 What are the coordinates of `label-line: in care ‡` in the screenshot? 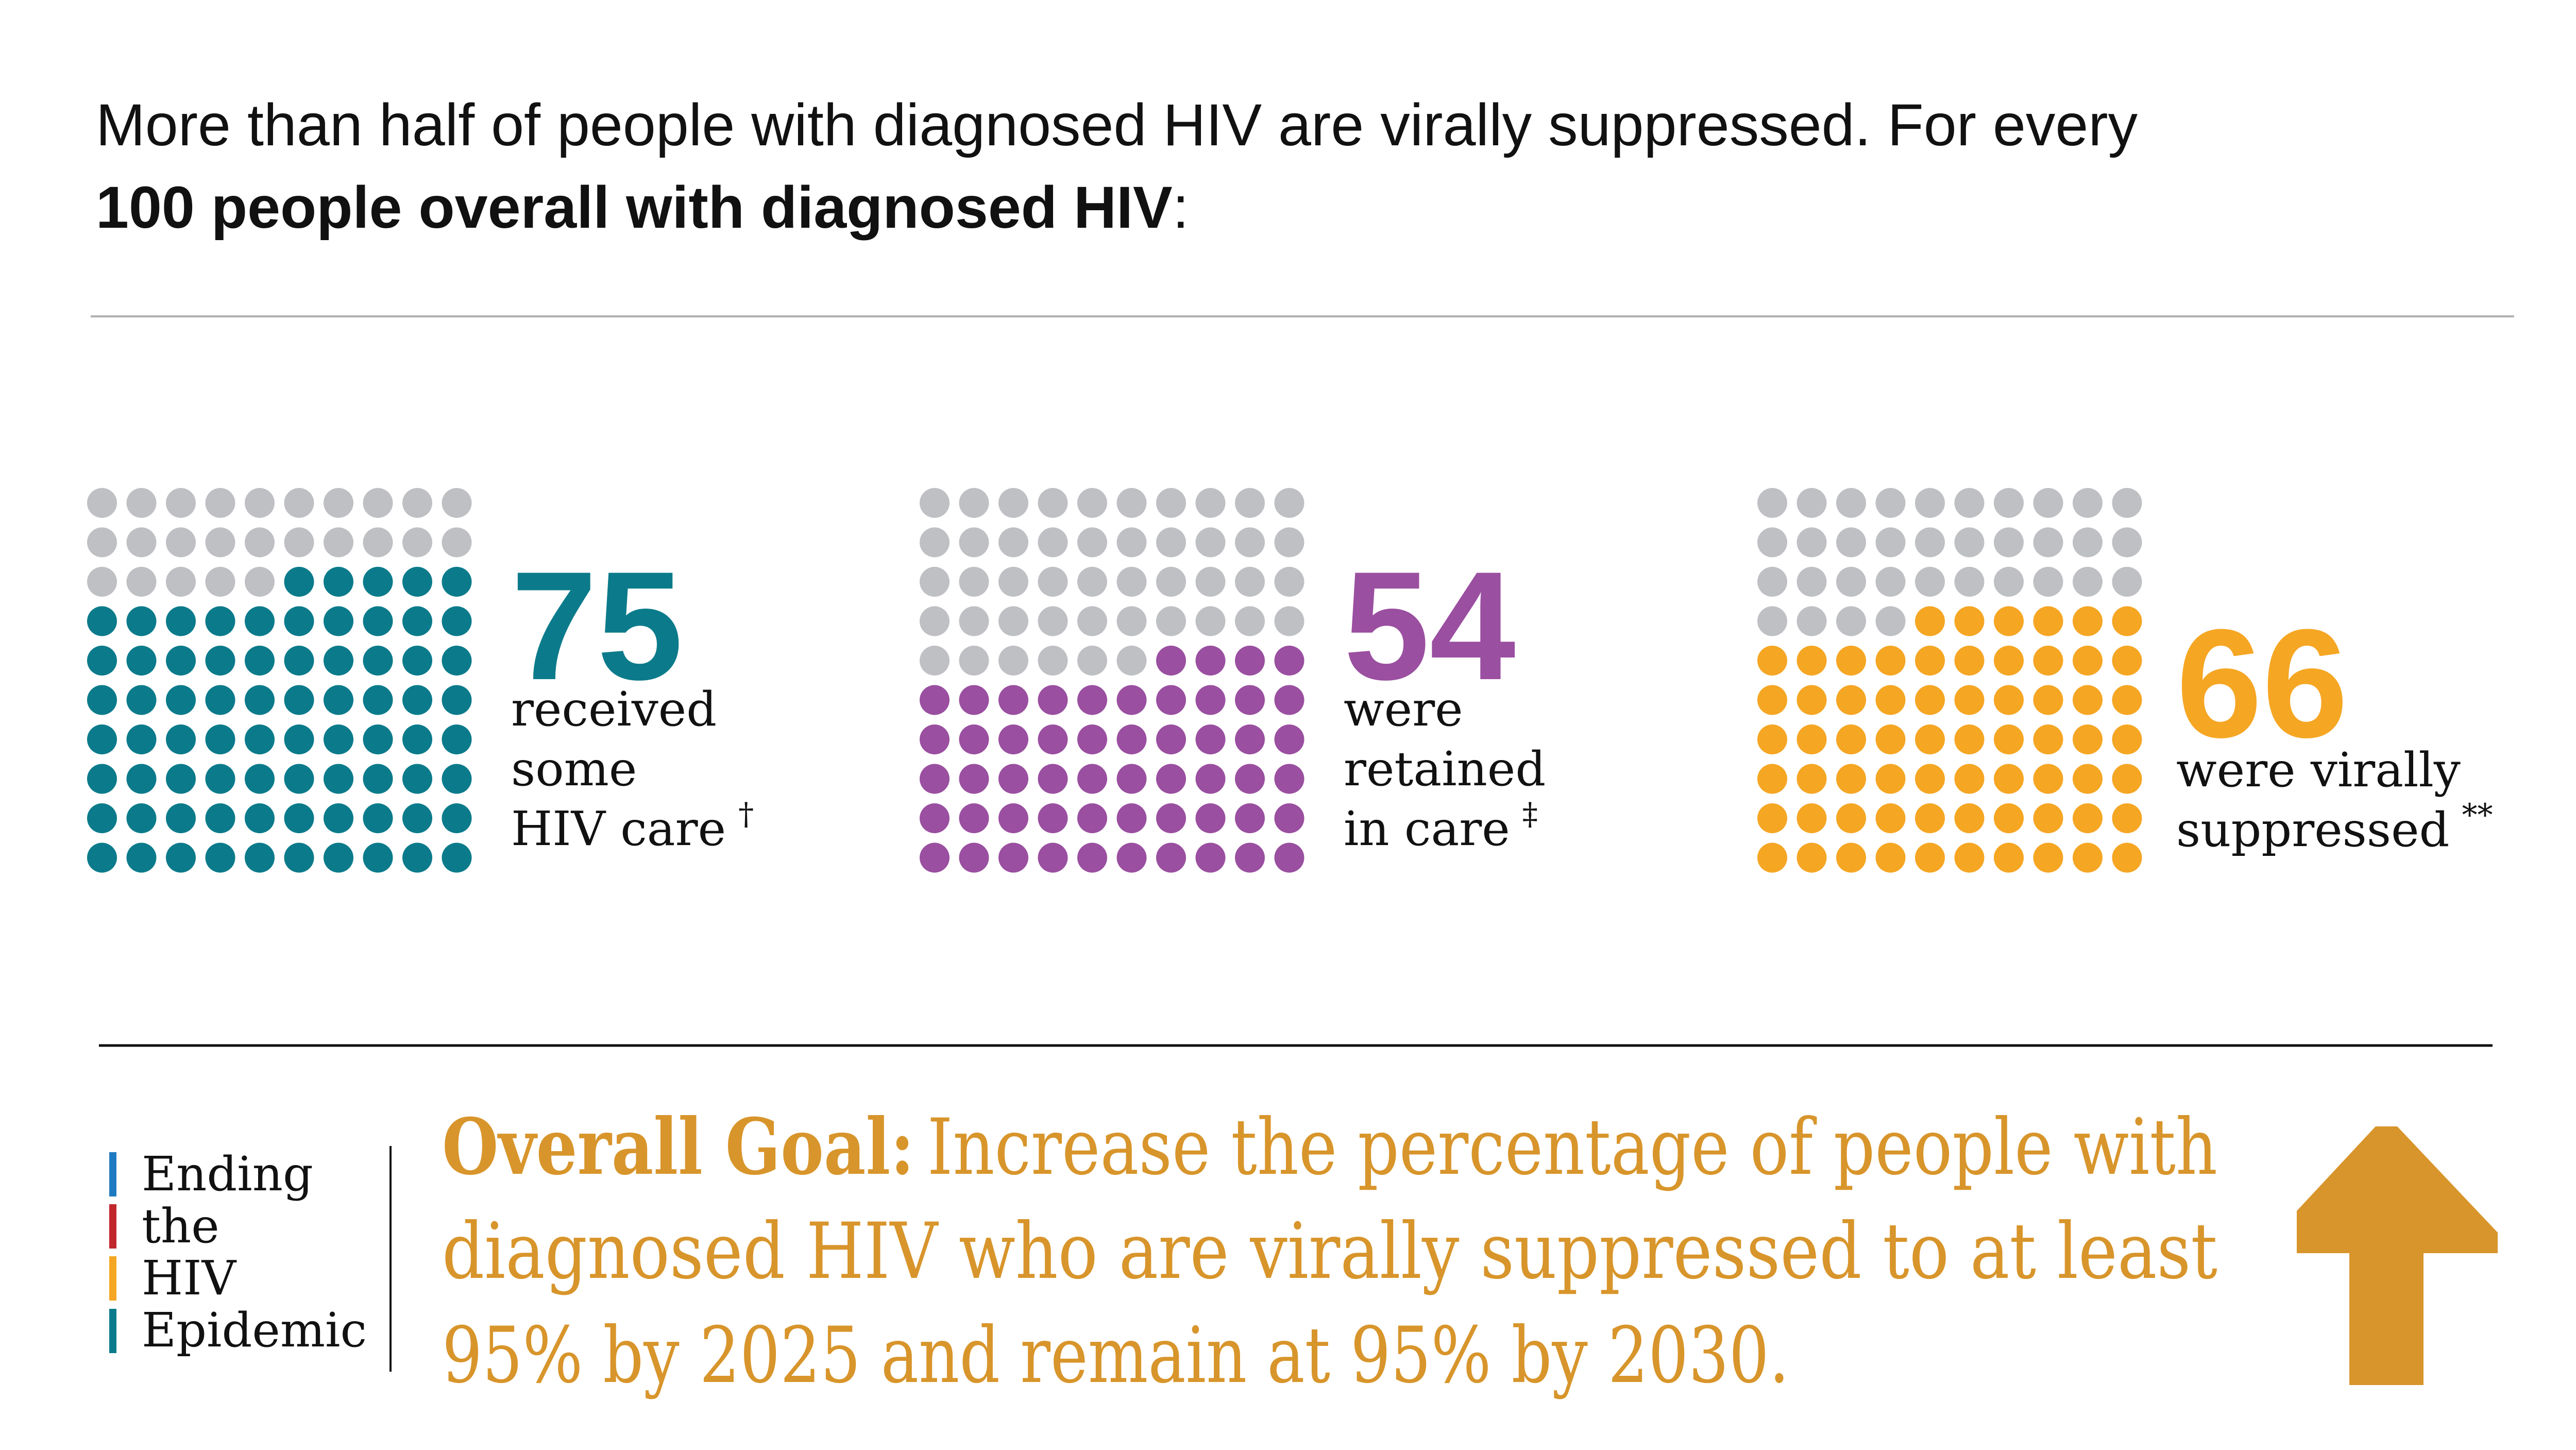 It's located at (1441, 826).